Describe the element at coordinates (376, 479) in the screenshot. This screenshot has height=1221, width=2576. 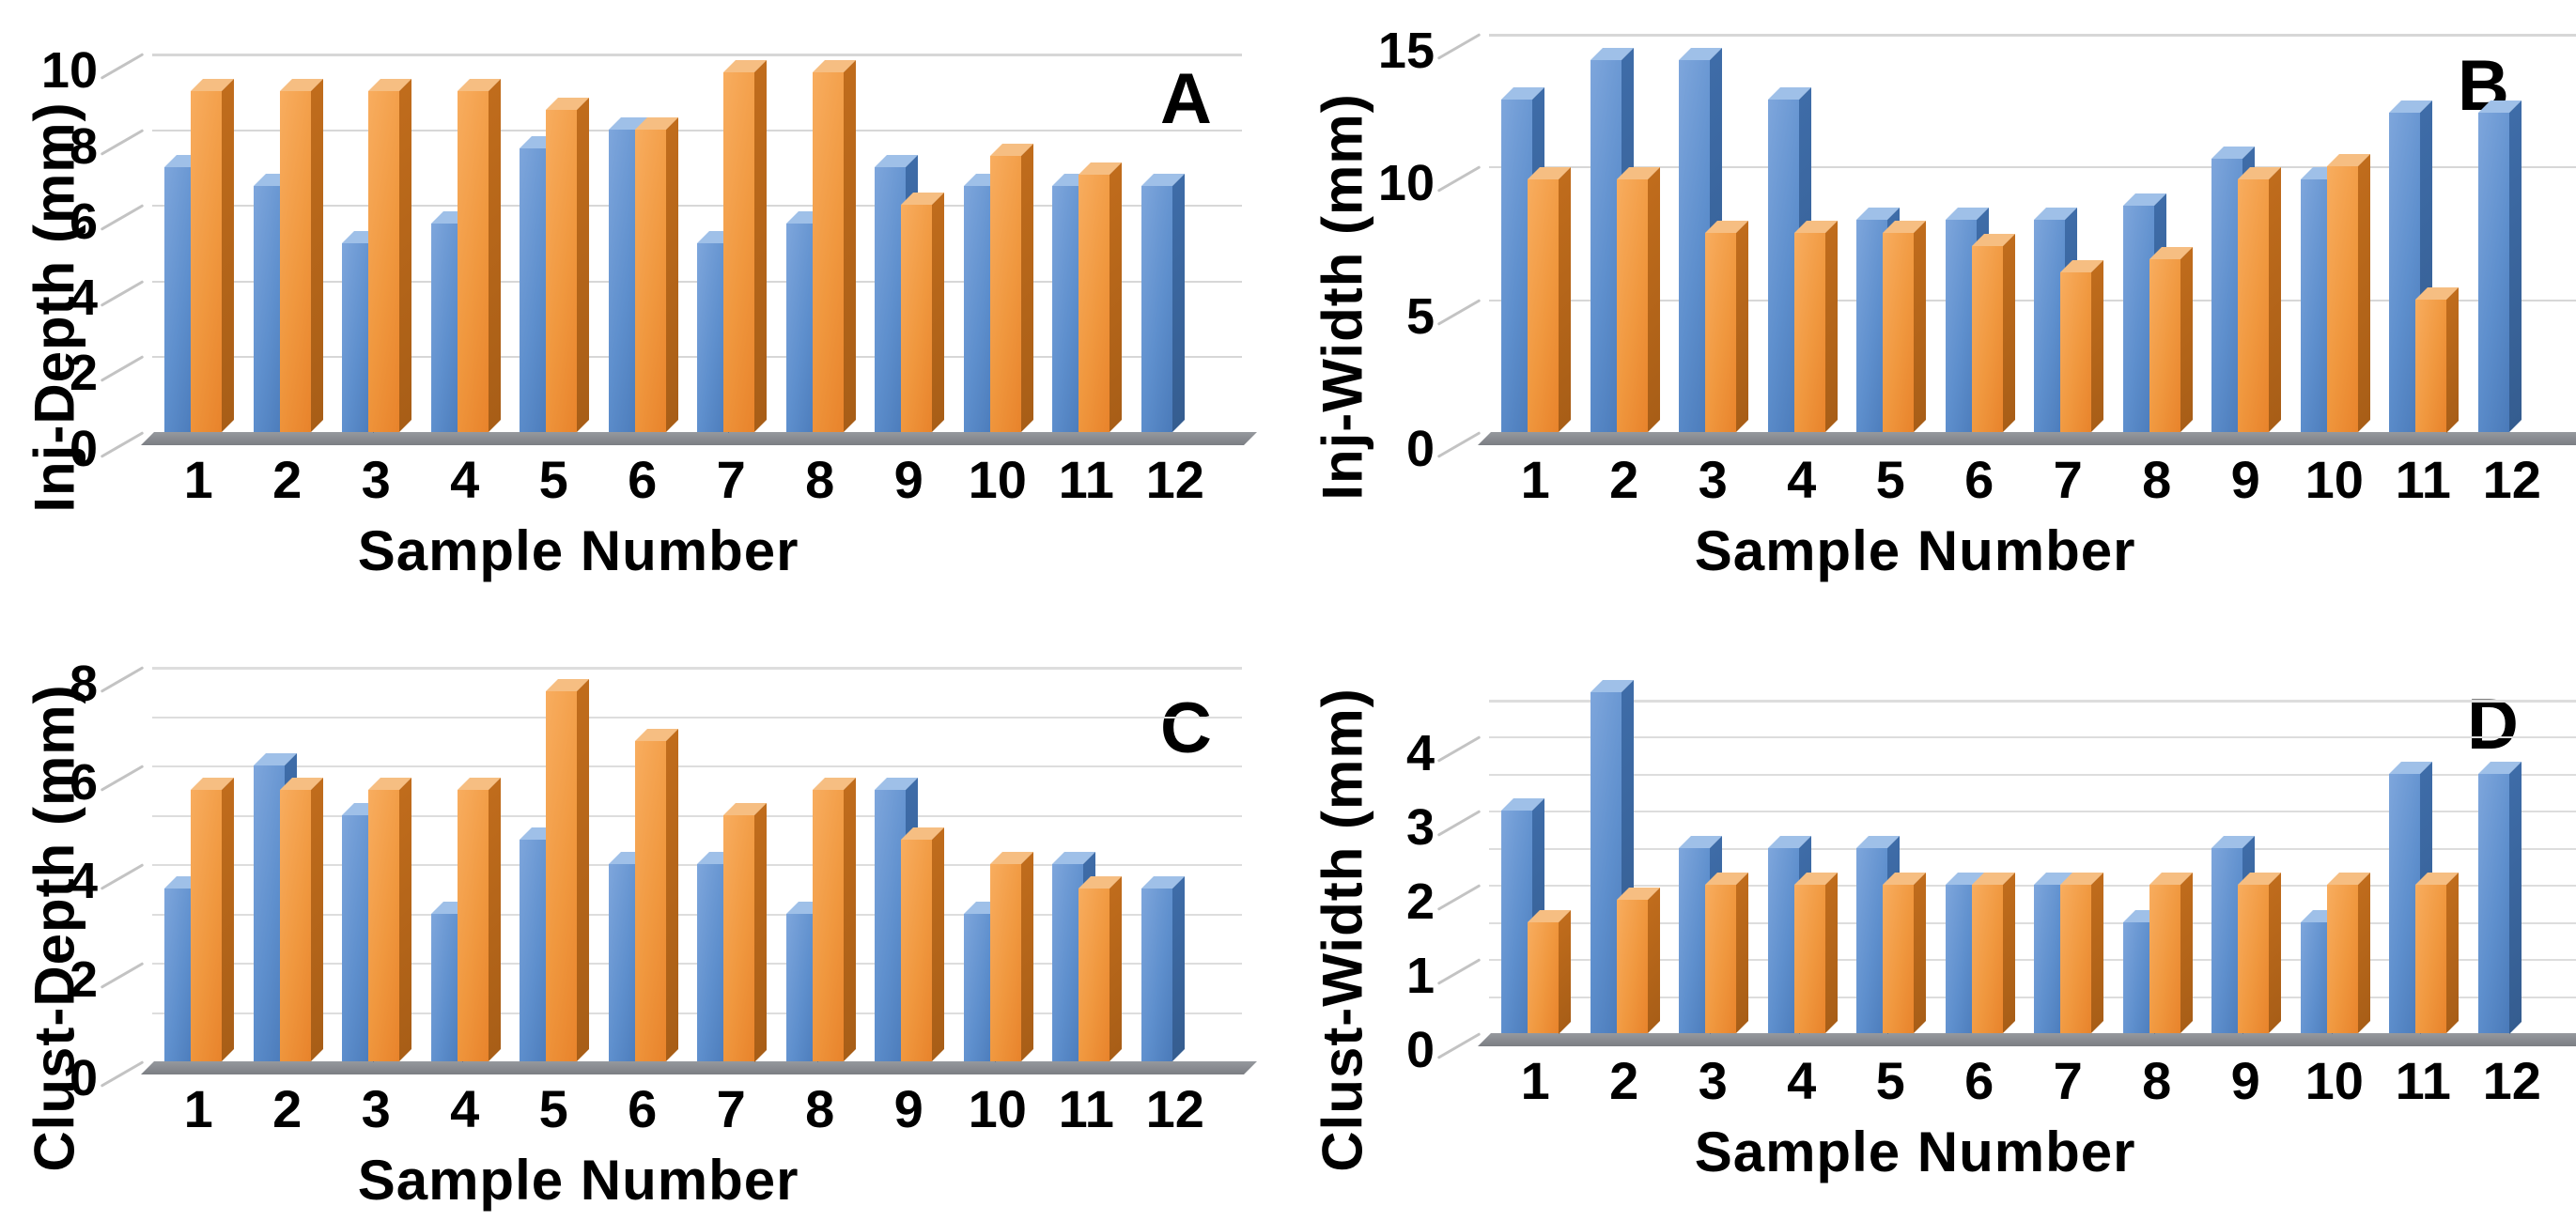
I see `x-tick-label: 3` at that location.